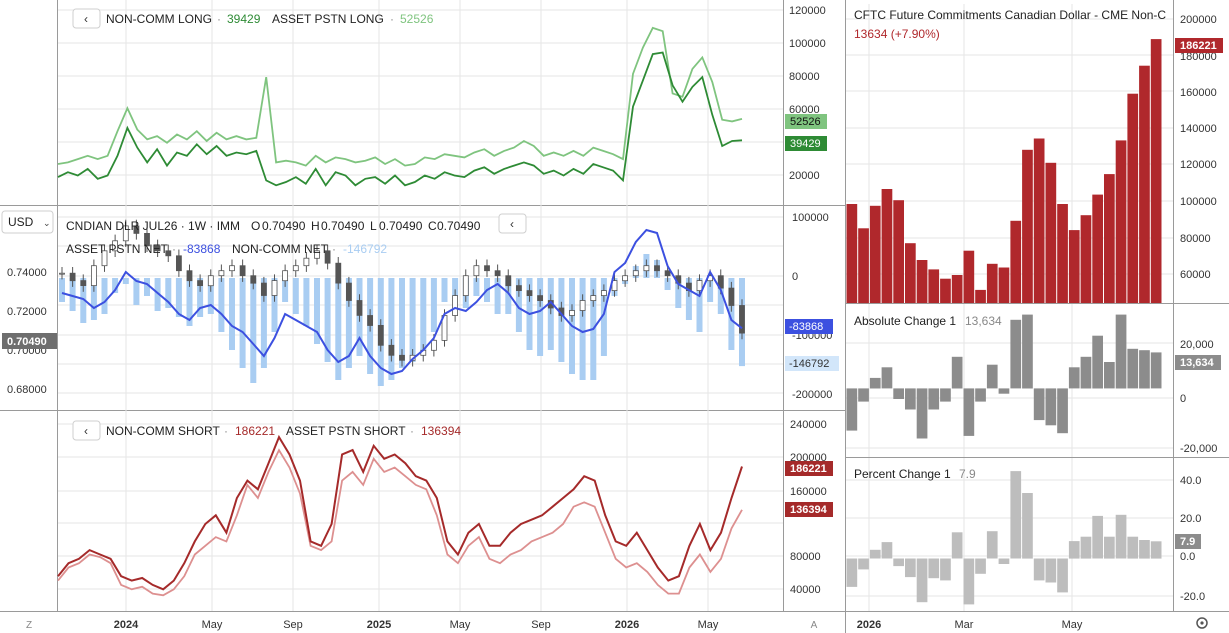 This screenshot has width=1229, height=633. Describe the element at coordinates (27, 222) in the screenshot. I see `currency-selector` at that location.